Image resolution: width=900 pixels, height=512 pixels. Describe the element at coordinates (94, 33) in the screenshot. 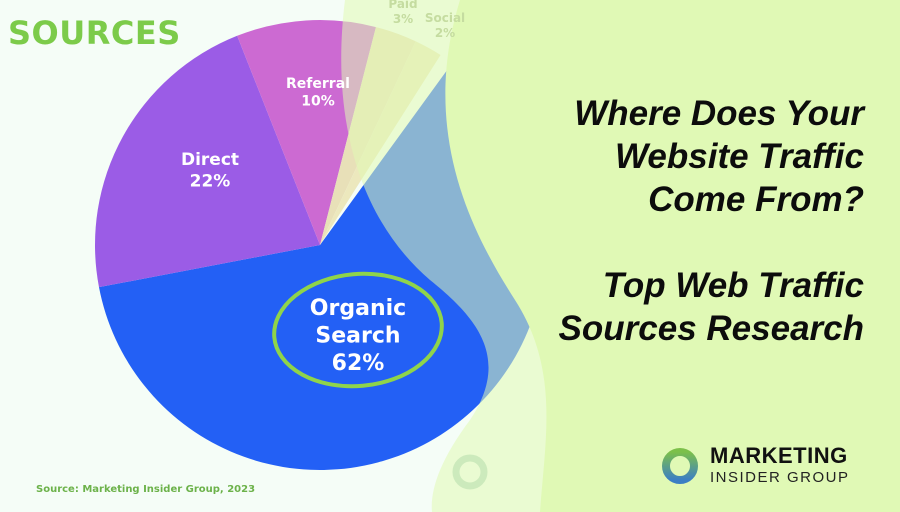

I see `heading: SOURCES` at that location.